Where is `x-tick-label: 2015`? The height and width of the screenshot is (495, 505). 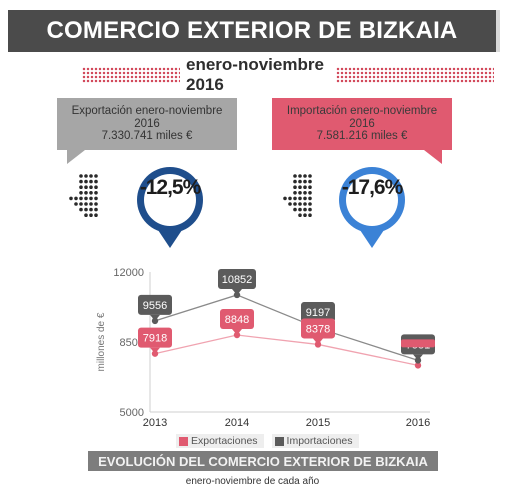 x-tick-label: 2015 is located at coordinates (318, 423).